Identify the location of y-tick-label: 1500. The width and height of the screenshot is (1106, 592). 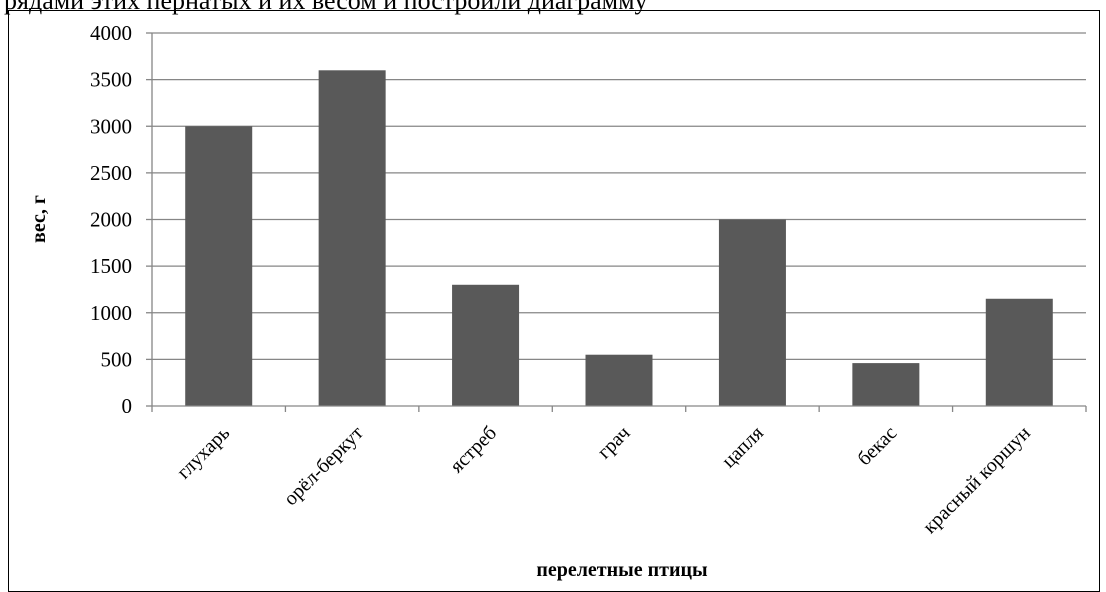
(111, 266).